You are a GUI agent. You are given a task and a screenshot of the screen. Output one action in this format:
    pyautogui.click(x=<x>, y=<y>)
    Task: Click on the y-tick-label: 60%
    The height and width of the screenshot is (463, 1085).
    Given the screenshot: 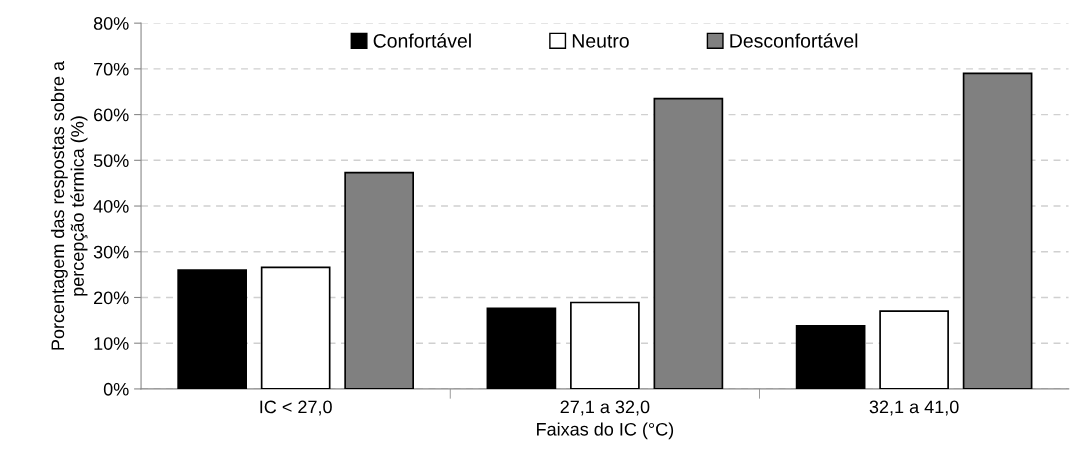 What is the action you would take?
    pyautogui.click(x=111, y=115)
    